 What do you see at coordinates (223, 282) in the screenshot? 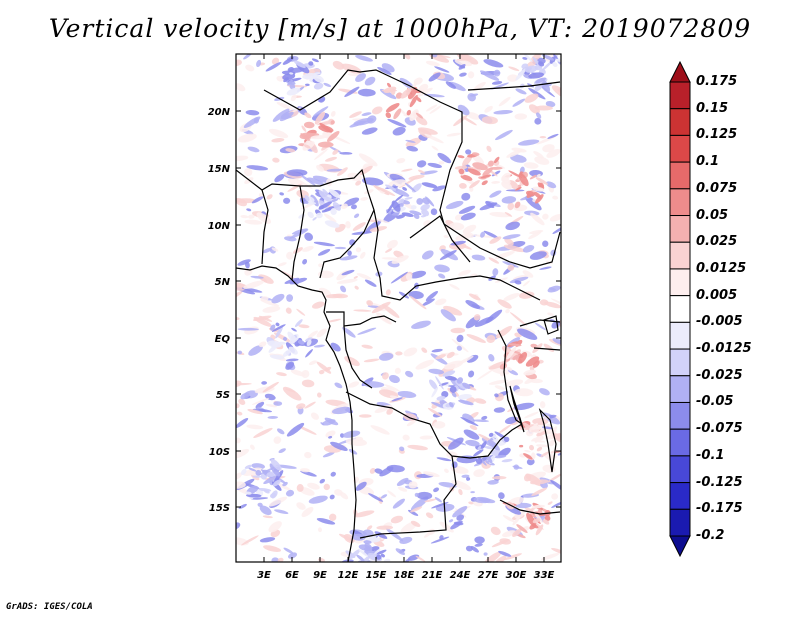
I see `lat-label: 5N` at bounding box center [223, 282].